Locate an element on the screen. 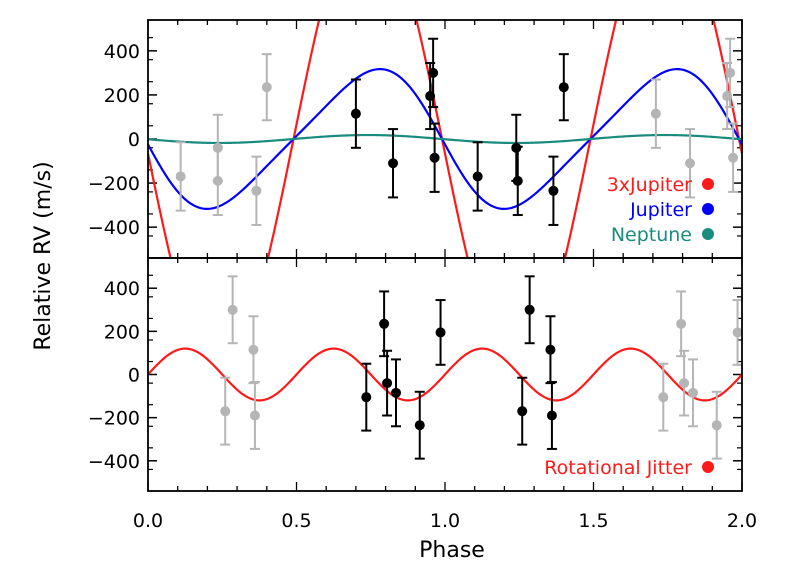 The width and height of the screenshot is (789, 564). x-tick-label: 0.5 is located at coordinates (296, 521).